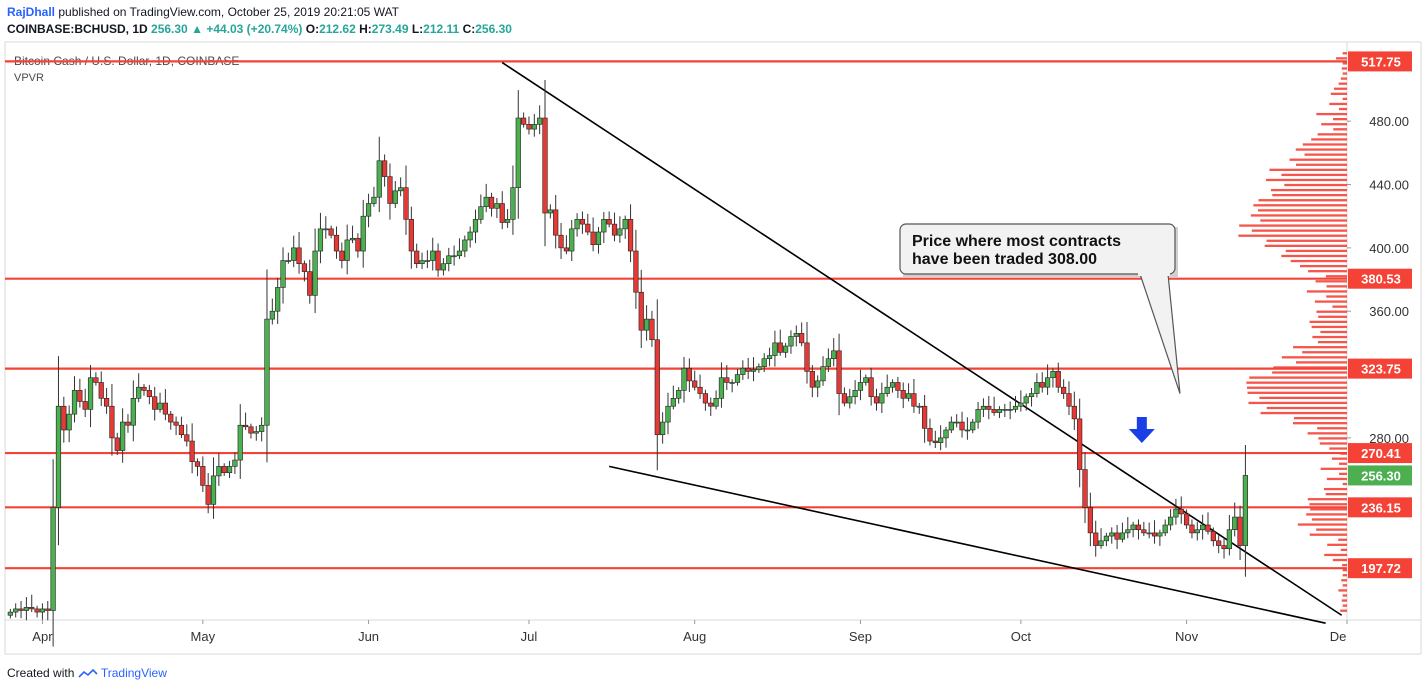  Describe the element at coordinates (1389, 438) in the screenshot. I see `y-tick-label: 280.00` at that location.